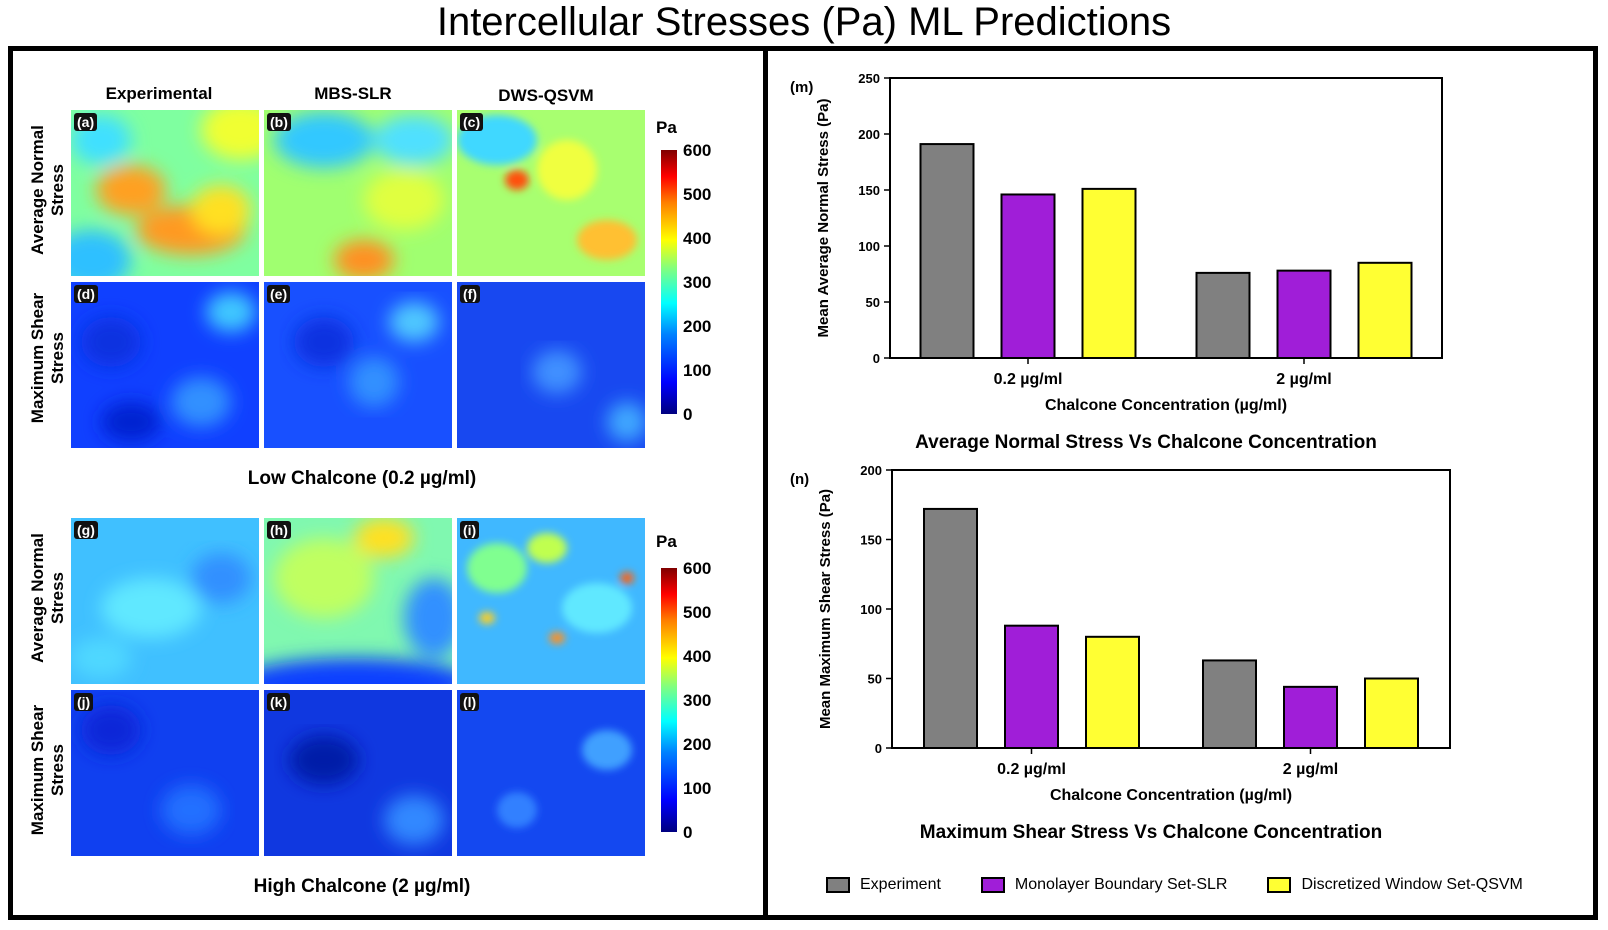 The image size is (1608, 930). Describe the element at coordinates (801, 87) in the screenshot. I see `panel-label: (m)` at that location.